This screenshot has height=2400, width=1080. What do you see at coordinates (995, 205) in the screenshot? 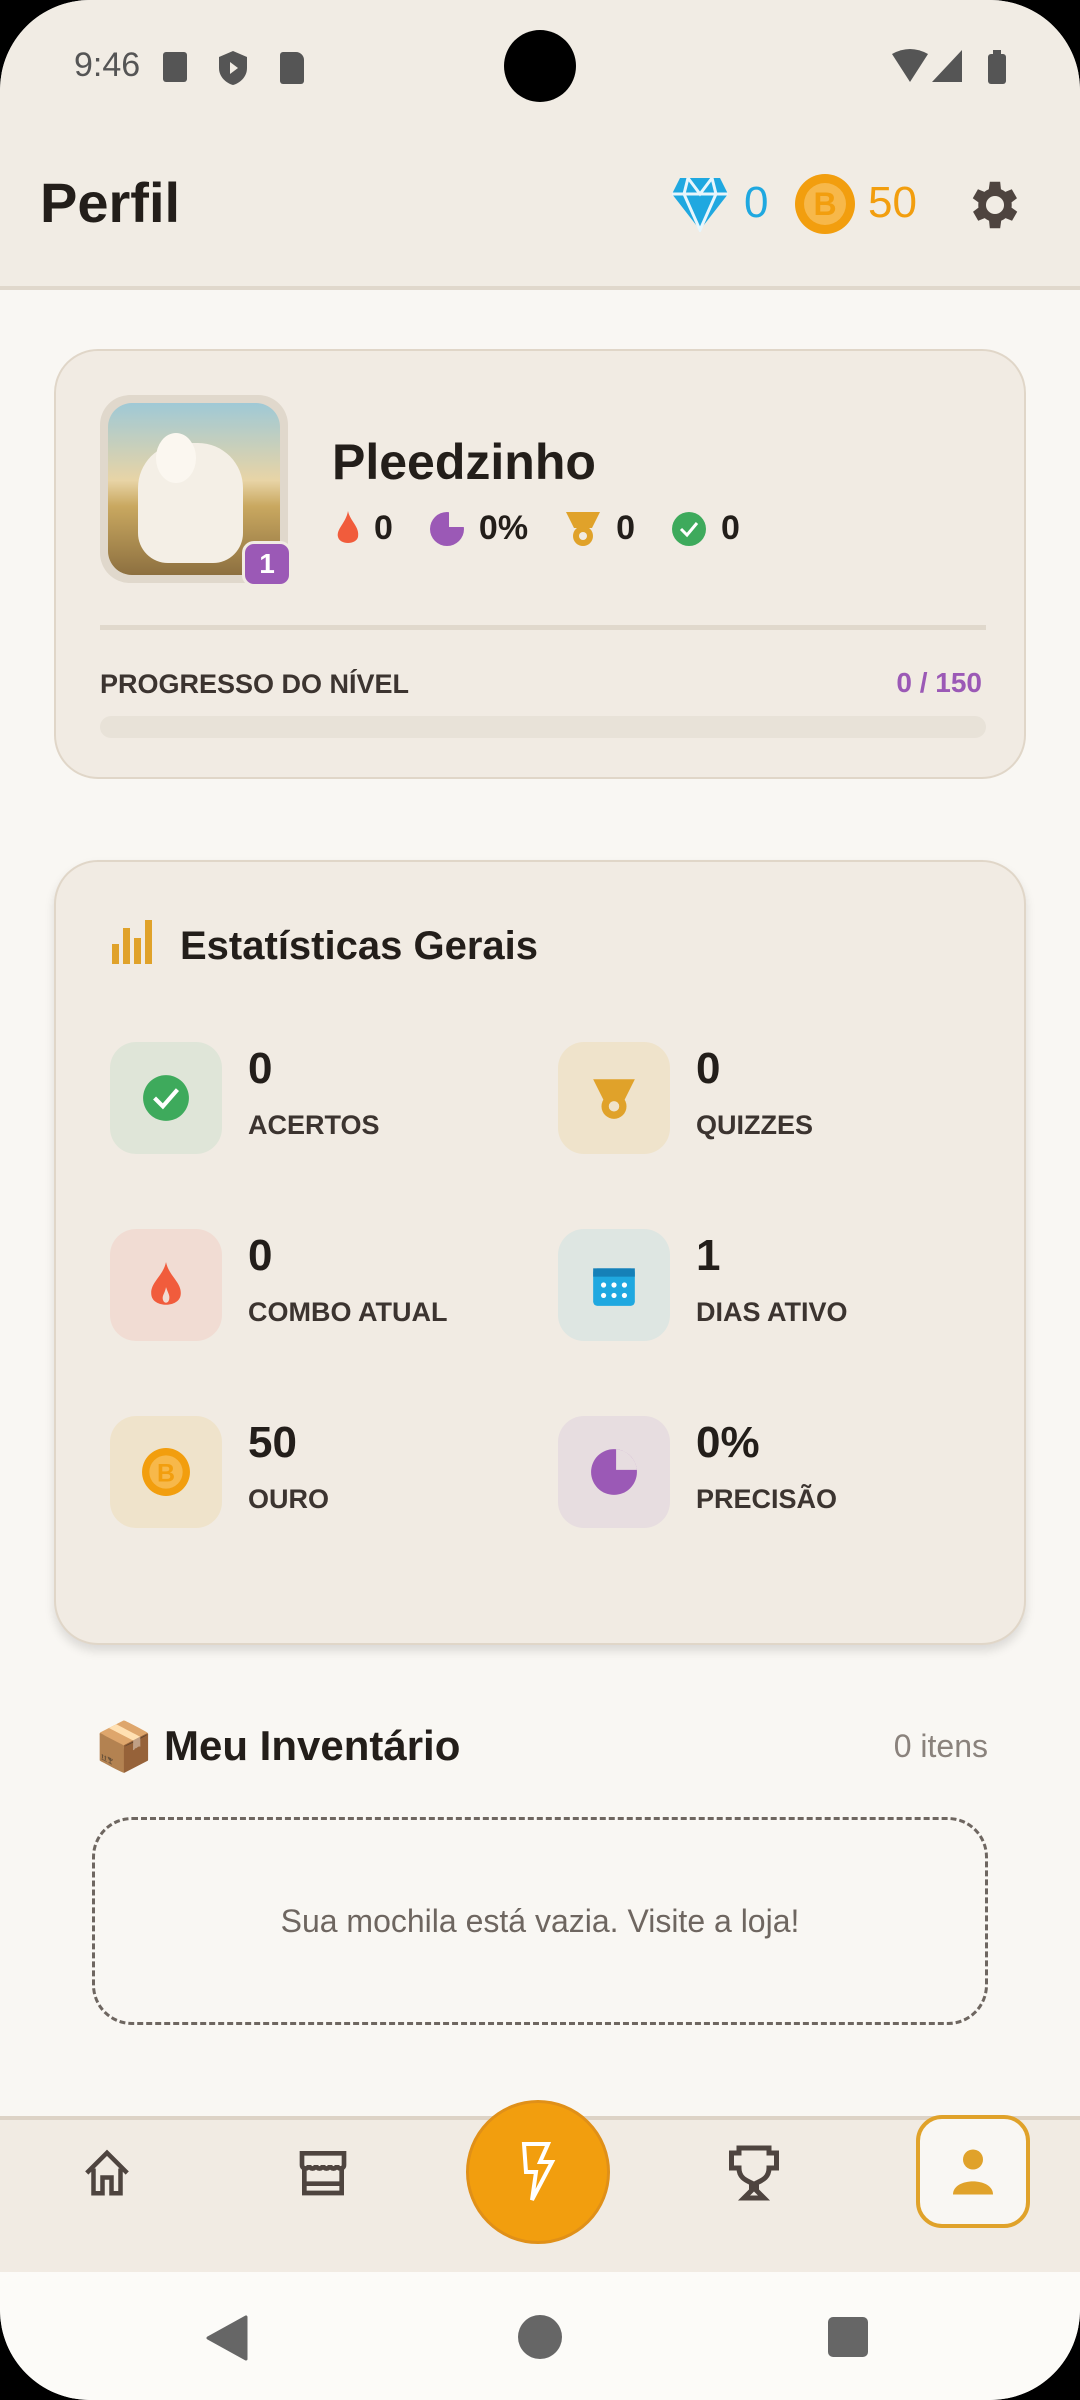
I see `settings-gear-icon` at bounding box center [995, 205].